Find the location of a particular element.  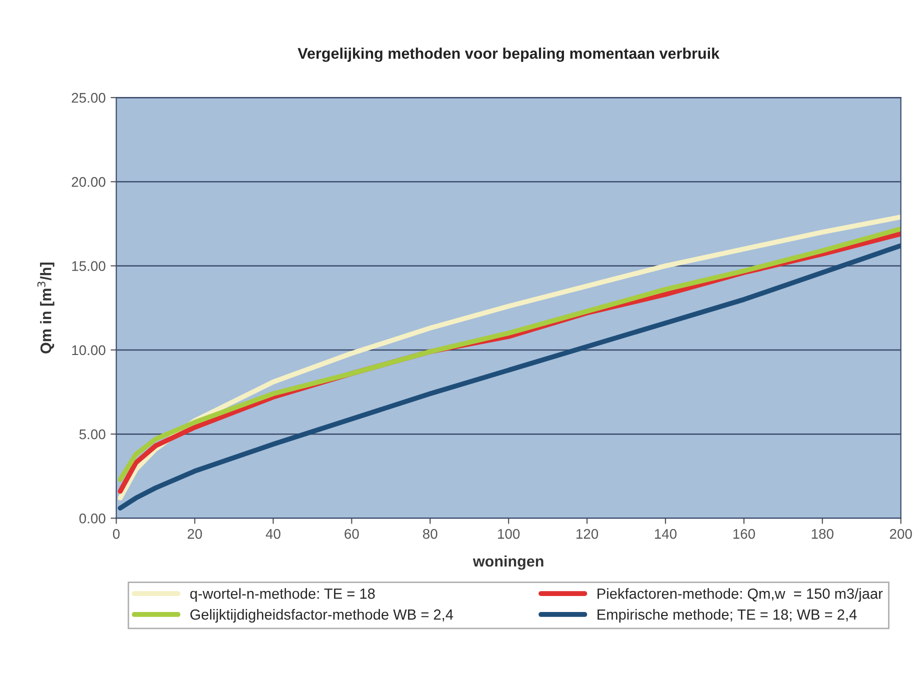

legend-label: q-wortel-n-methode: TE = 18 is located at coordinates (282, 595).